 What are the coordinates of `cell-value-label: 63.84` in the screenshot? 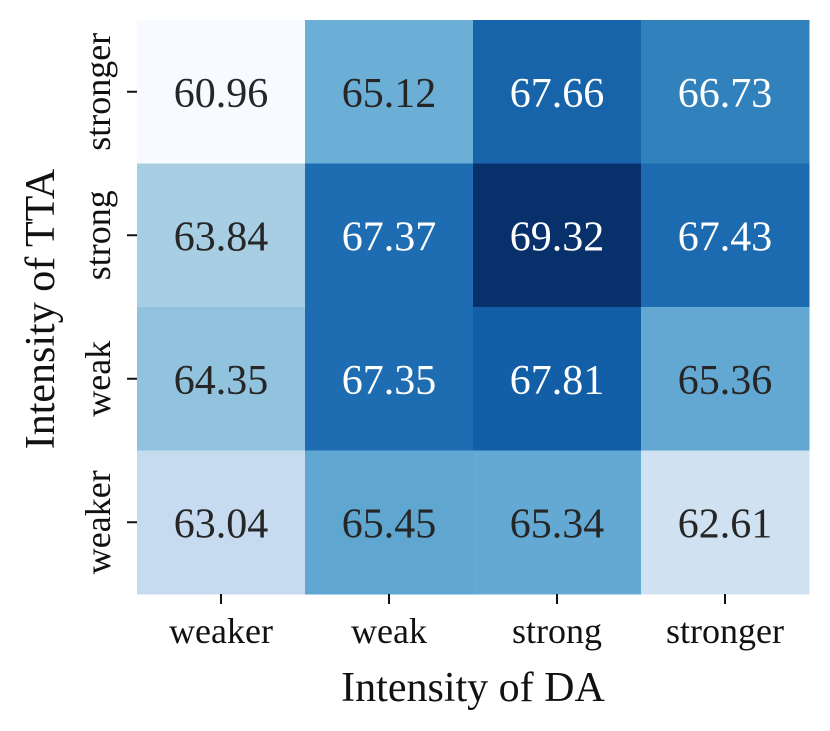 It's located at (221, 237).